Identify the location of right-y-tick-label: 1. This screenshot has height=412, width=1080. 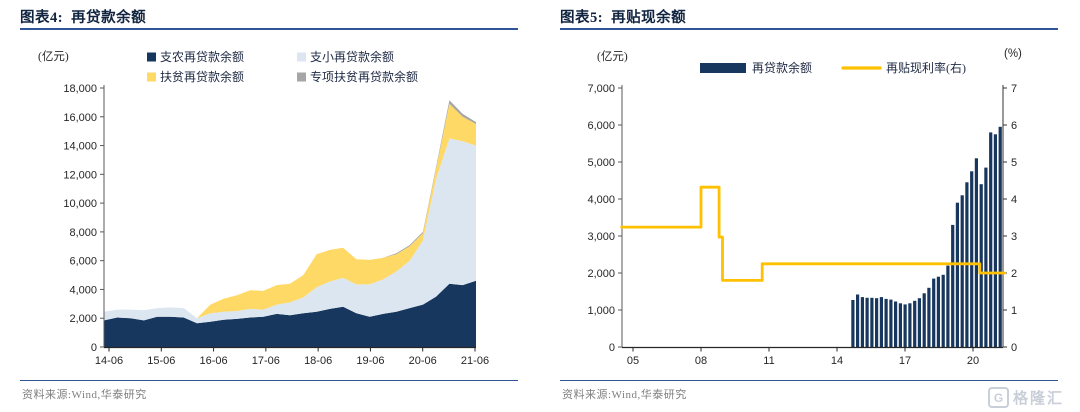
(1014, 311).